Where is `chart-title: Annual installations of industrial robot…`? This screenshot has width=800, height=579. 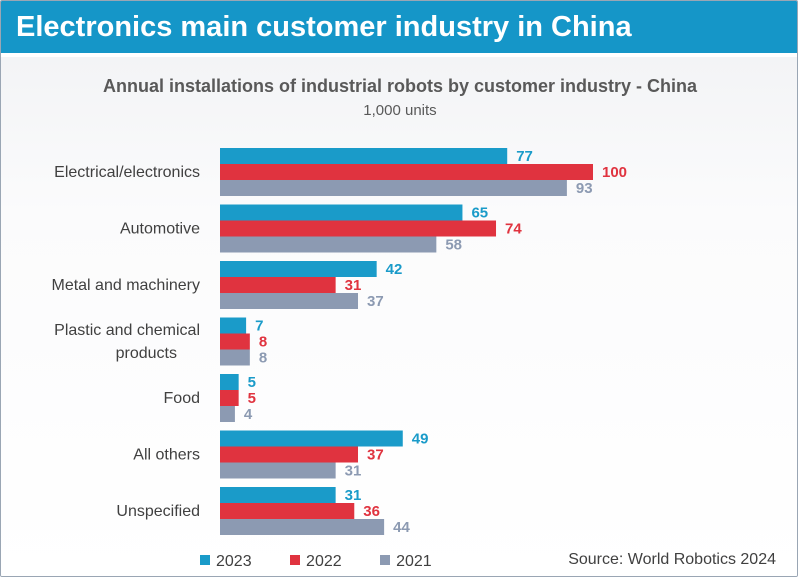 chart-title: Annual installations of industrial robot… is located at coordinates (400, 86).